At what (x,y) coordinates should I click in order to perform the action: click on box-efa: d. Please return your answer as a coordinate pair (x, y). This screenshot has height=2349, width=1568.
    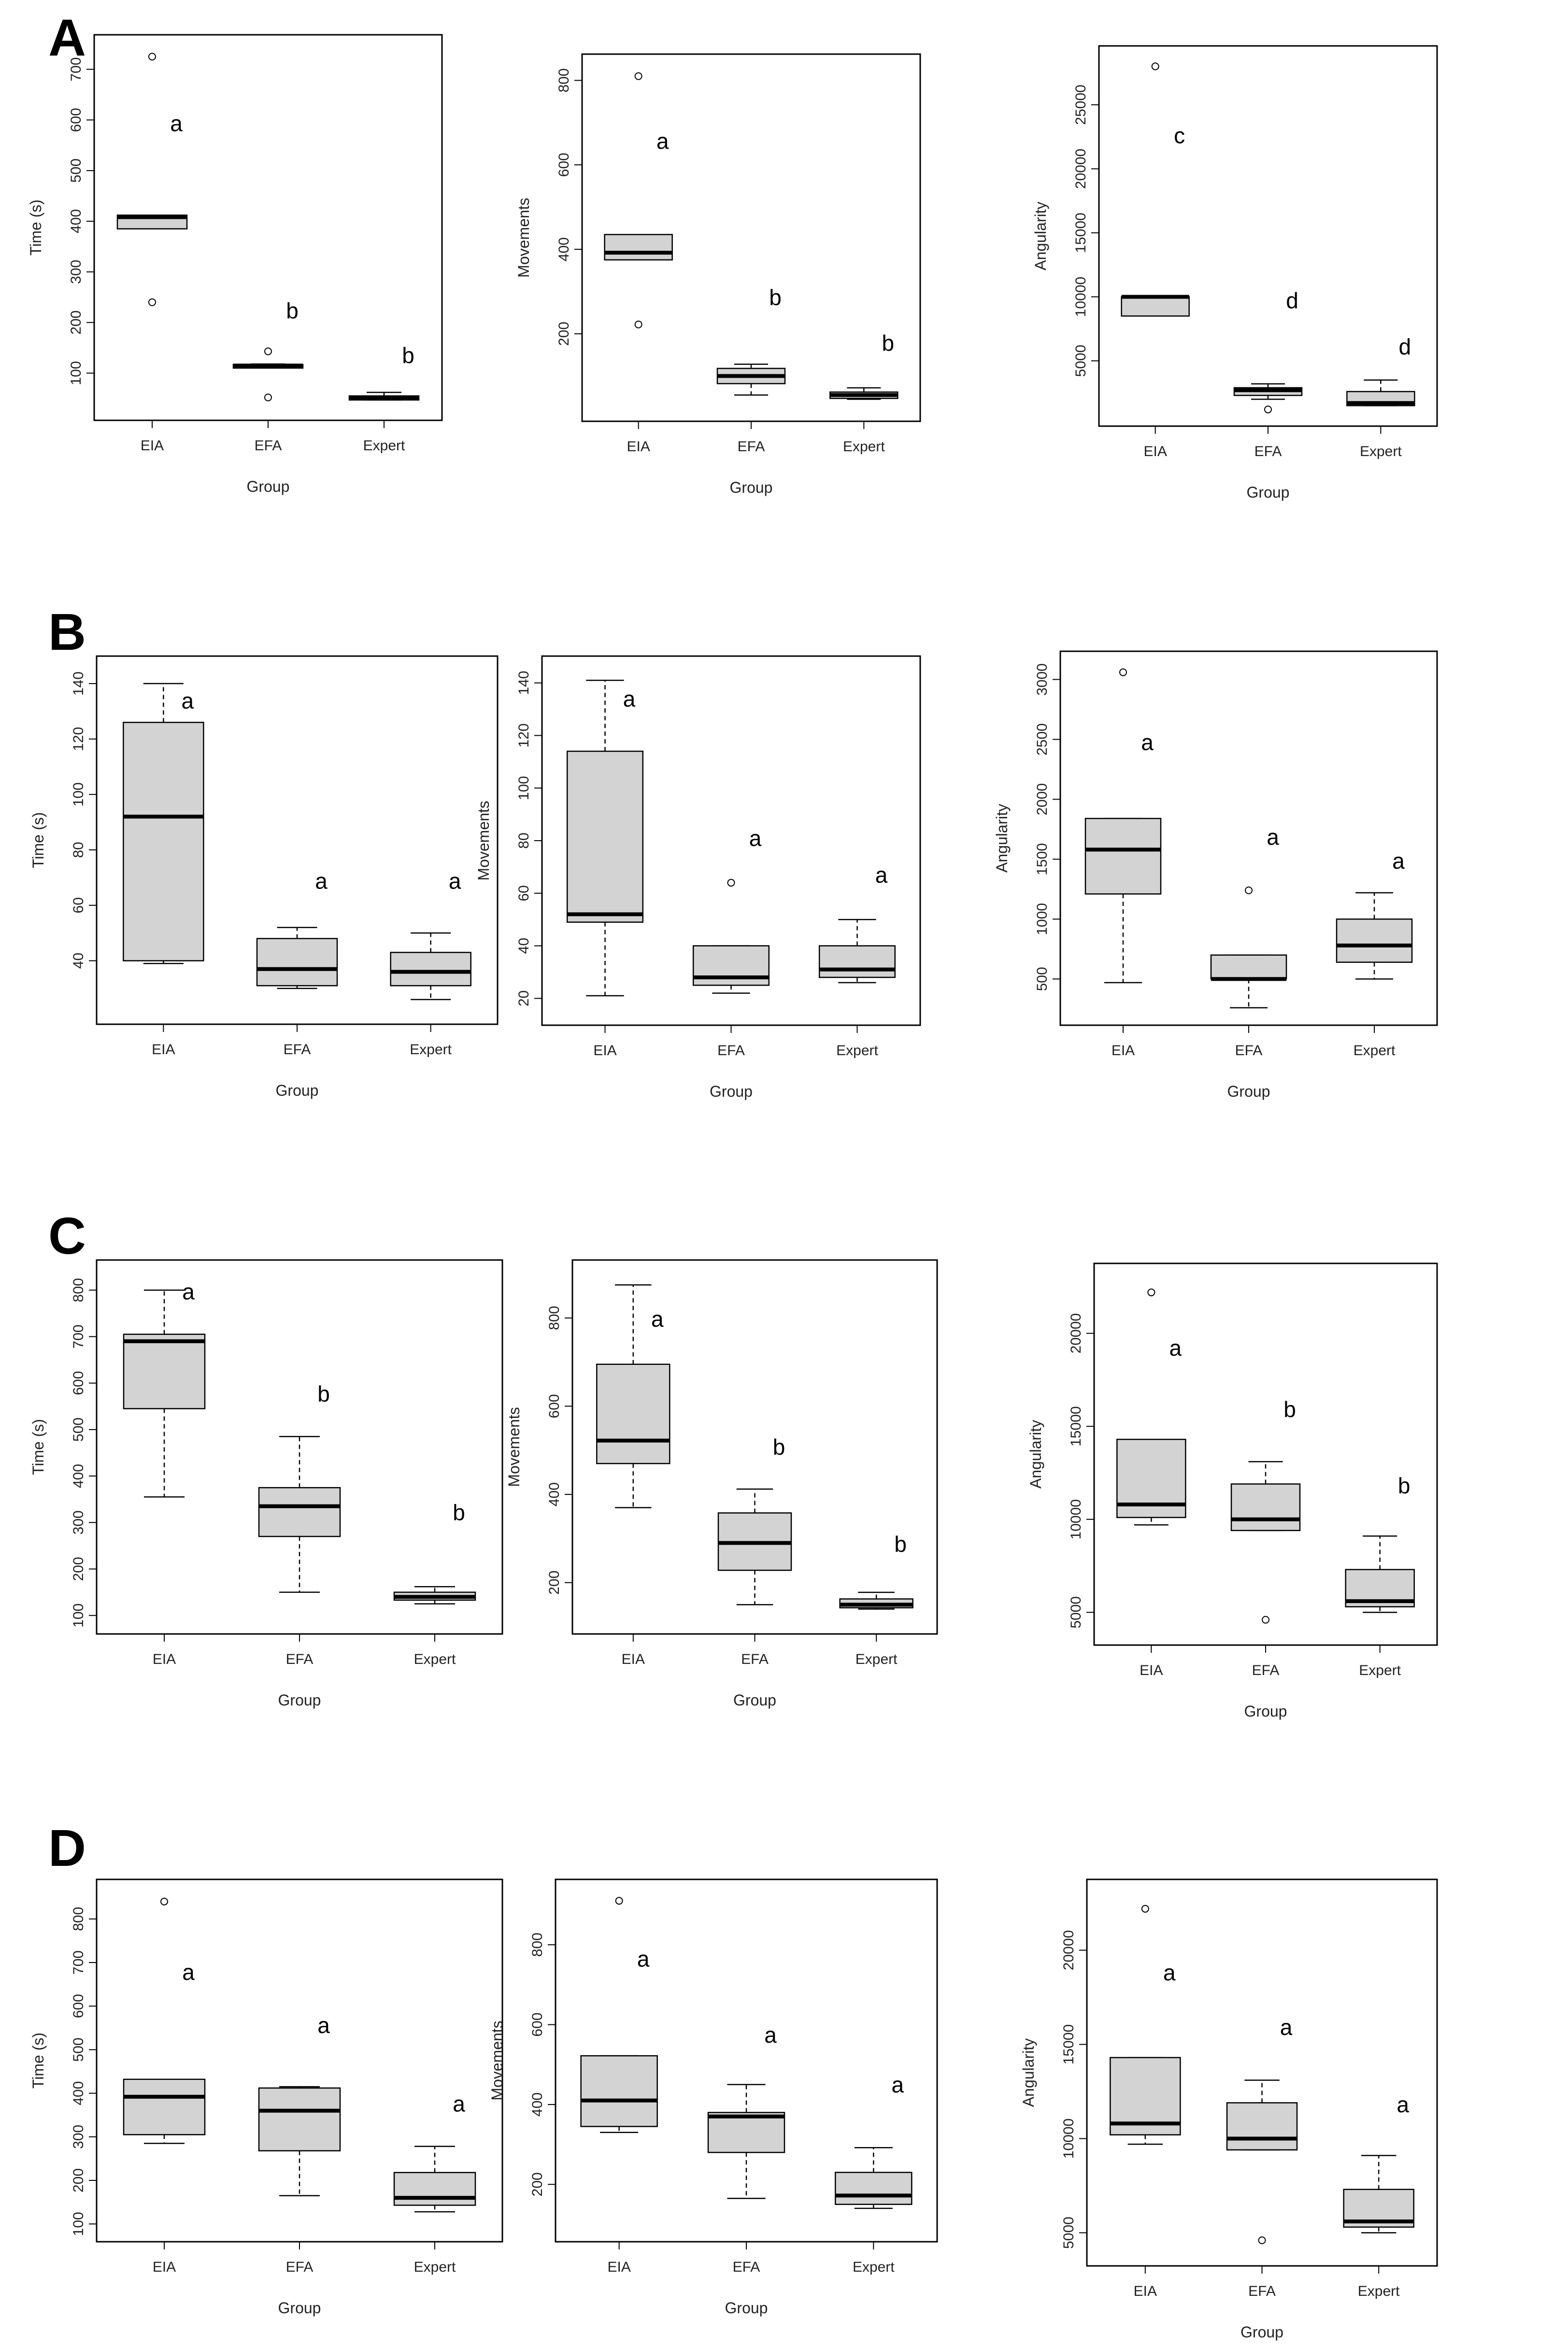
    Looking at the image, I should click on (1268, 351).